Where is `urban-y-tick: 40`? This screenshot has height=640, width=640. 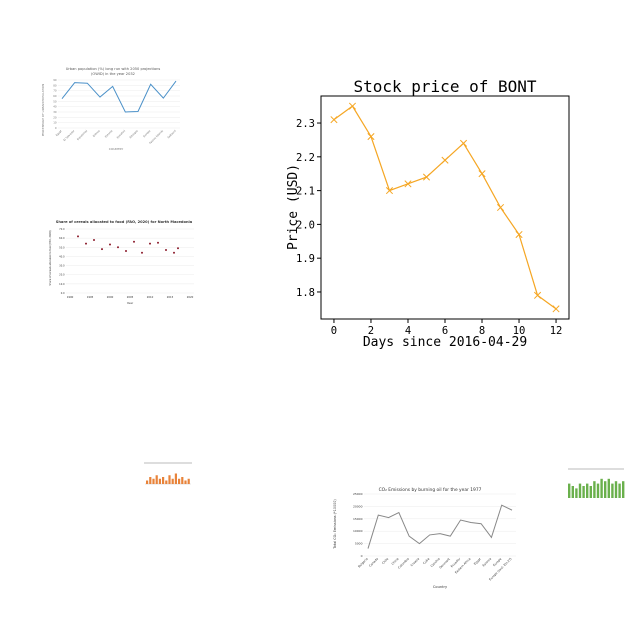 urban-y-tick: 40 is located at coordinates (55, 107).